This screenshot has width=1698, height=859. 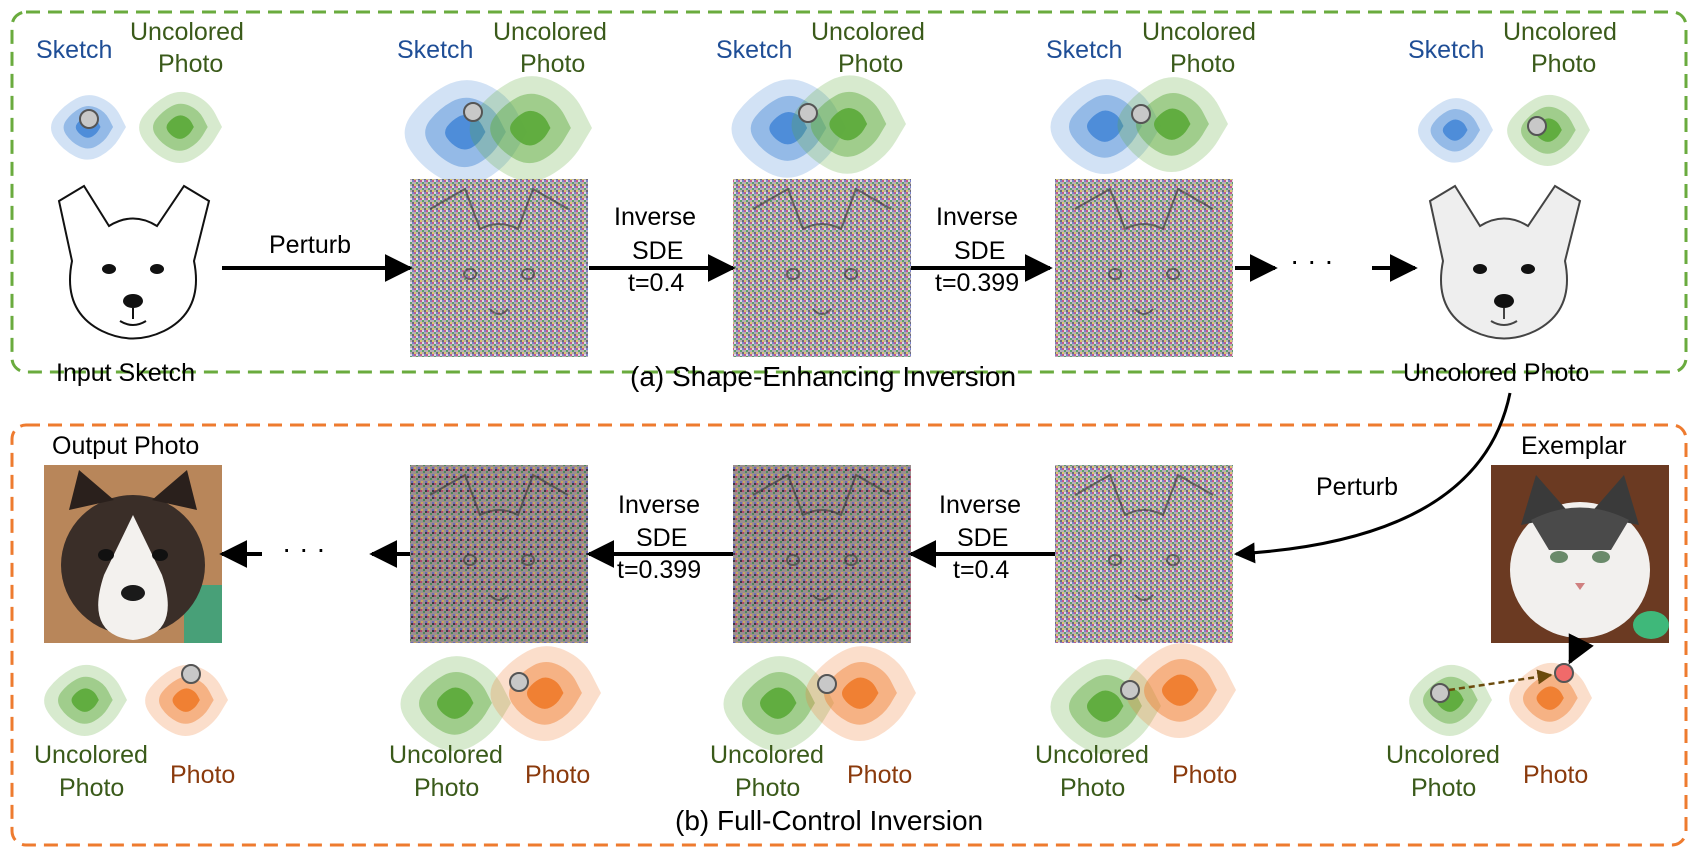 What do you see at coordinates (304, 548) in the screenshot?
I see `ellipsis-b: · · ·` at bounding box center [304, 548].